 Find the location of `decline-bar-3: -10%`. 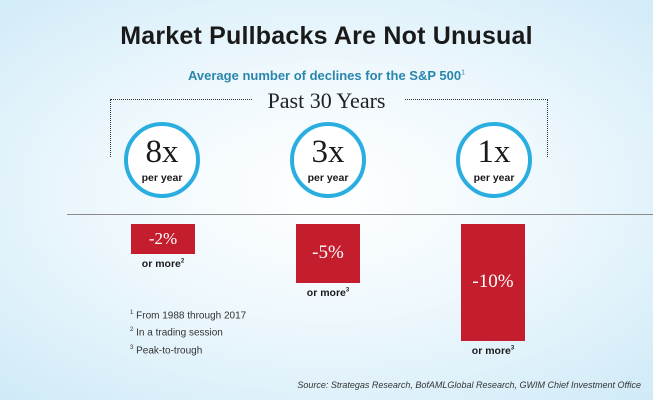

decline-bar-3: -10% is located at coordinates (493, 282).